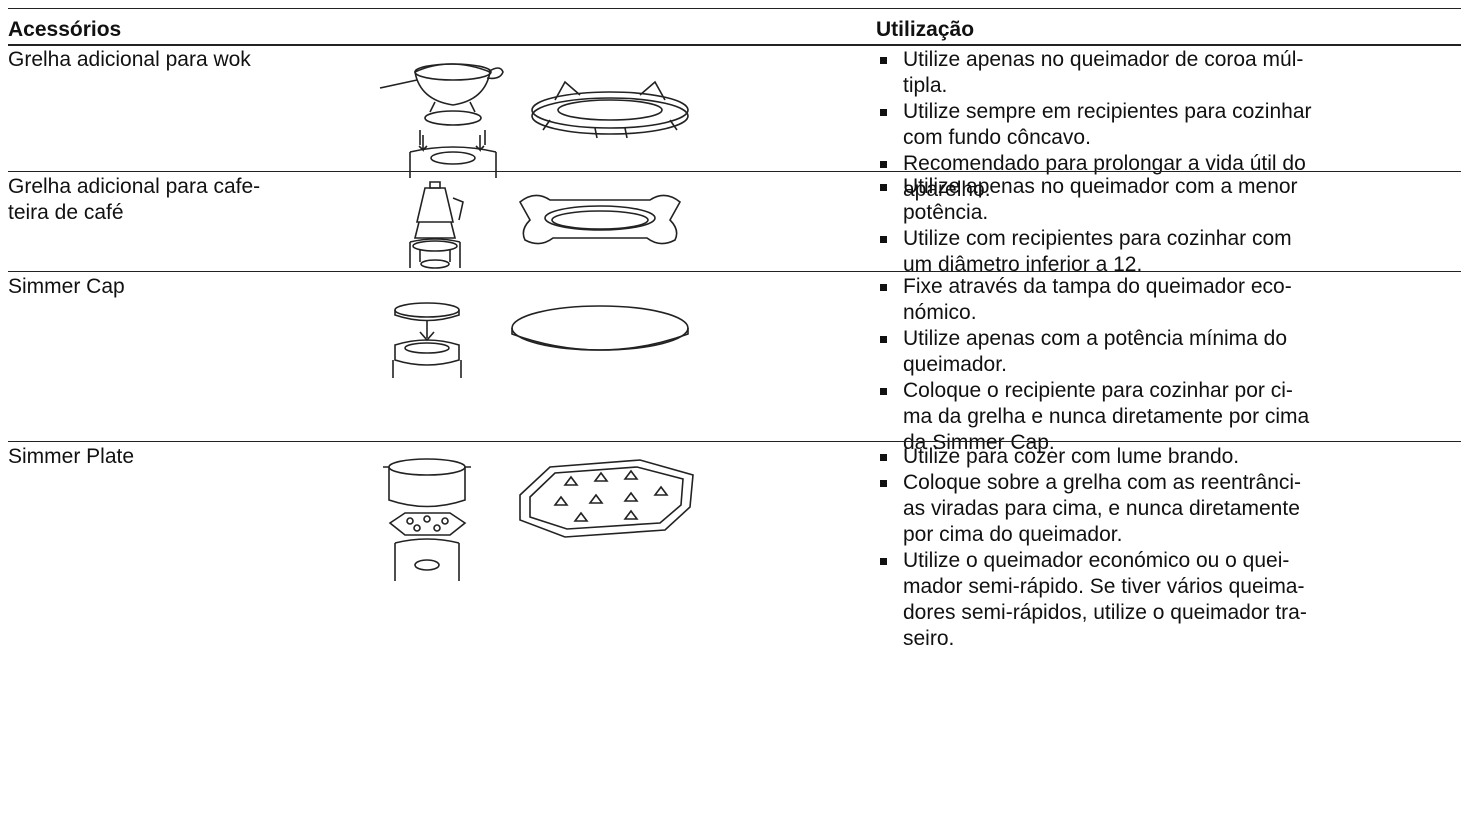 The image size is (1461, 840). I want to click on accessory-name: Simmer Plate, so click(71, 456).